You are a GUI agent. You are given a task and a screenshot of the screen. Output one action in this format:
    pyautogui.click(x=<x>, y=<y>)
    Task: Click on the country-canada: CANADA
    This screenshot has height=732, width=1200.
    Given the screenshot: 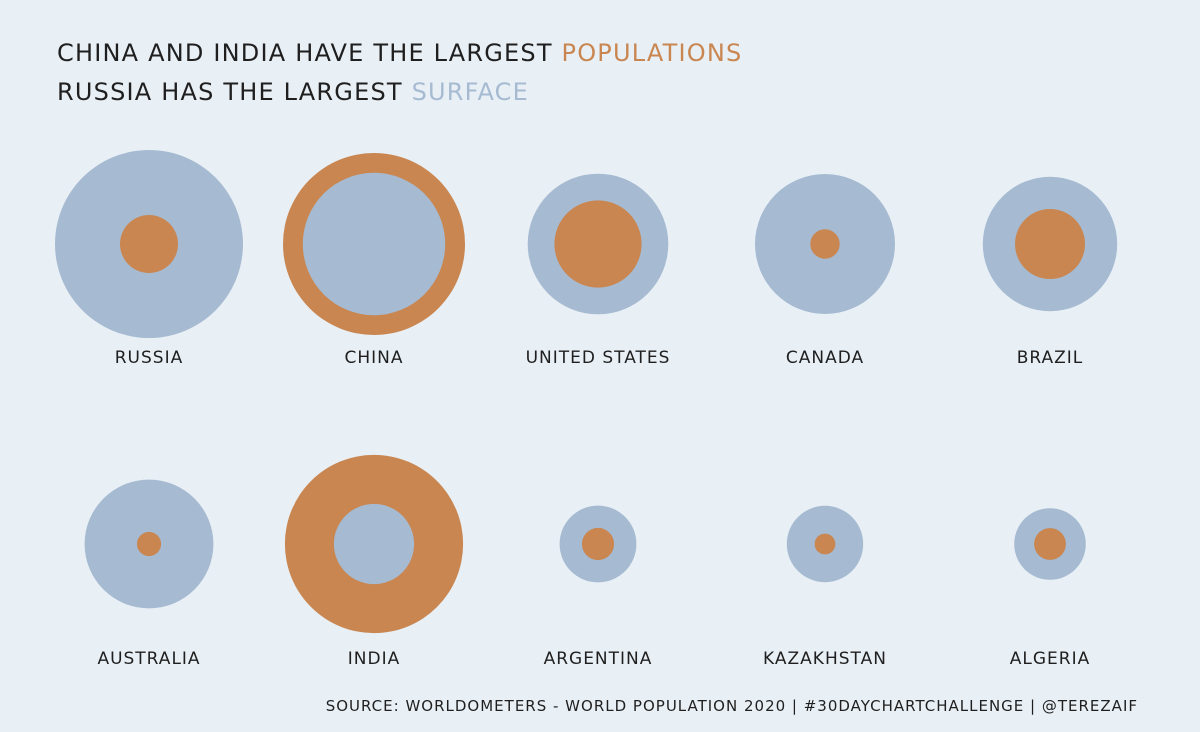 What is the action you would take?
    pyautogui.click(x=825, y=271)
    